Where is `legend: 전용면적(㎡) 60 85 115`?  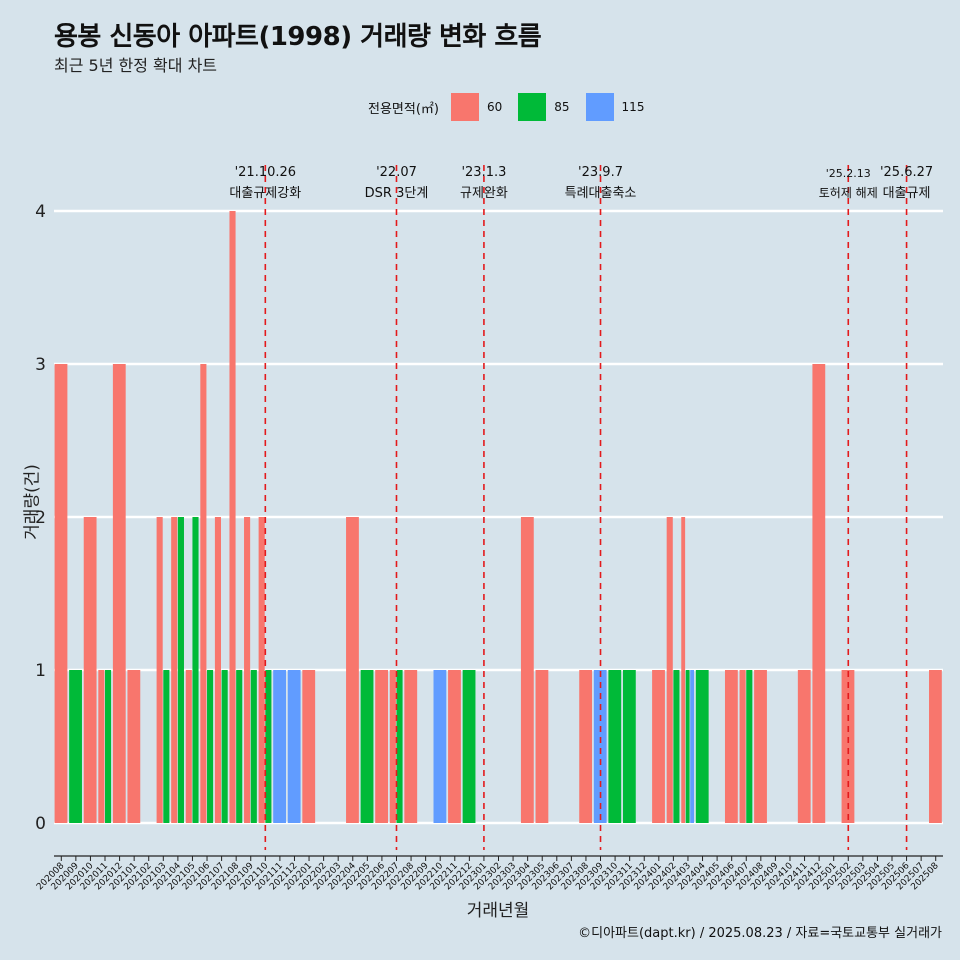
legend: 전용면적(㎡) 60 85 115 is located at coordinates (510, 107).